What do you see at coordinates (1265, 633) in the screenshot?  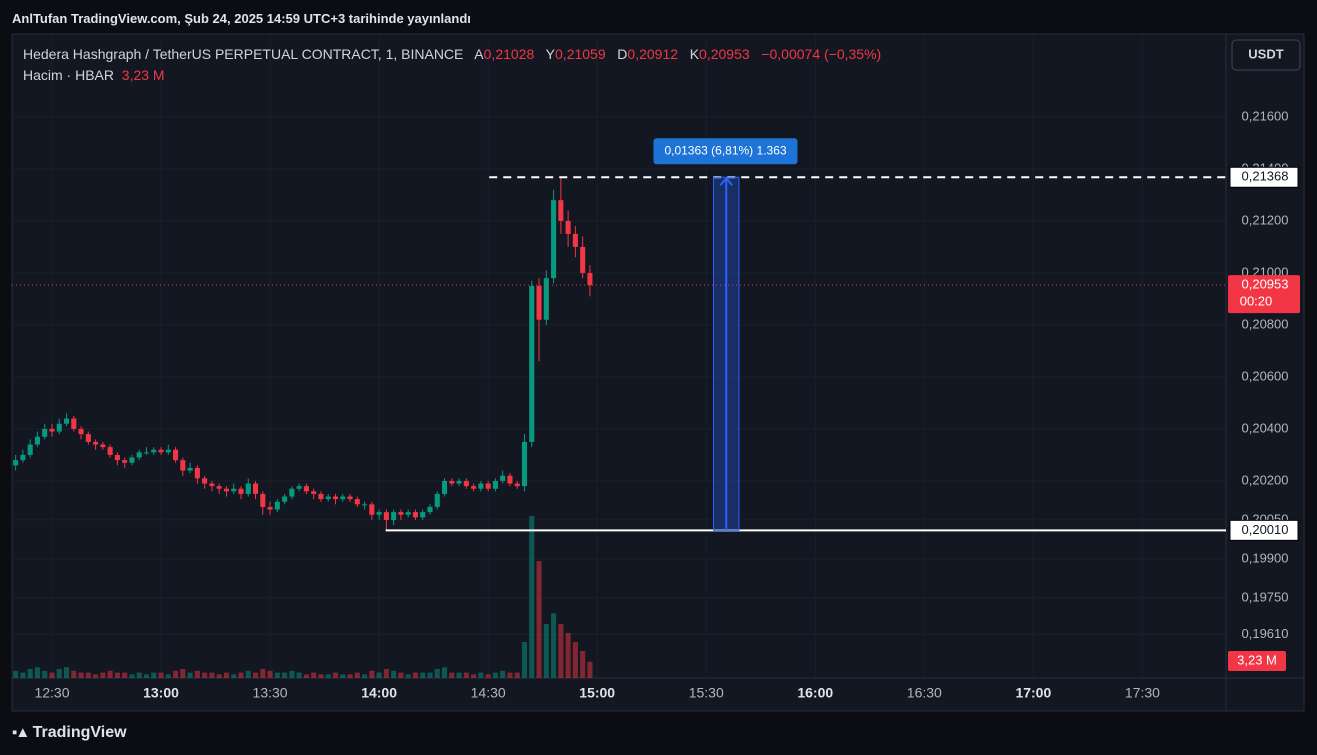 I see `y-tick-label: 0,19610` at bounding box center [1265, 633].